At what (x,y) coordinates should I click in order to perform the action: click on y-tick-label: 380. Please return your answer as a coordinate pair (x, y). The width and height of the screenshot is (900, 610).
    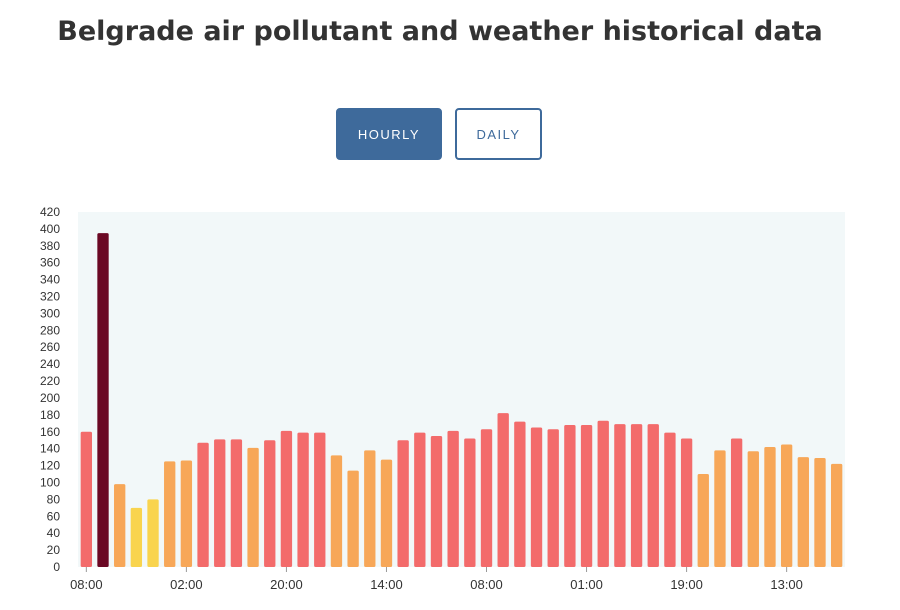
    Looking at the image, I should click on (50, 246).